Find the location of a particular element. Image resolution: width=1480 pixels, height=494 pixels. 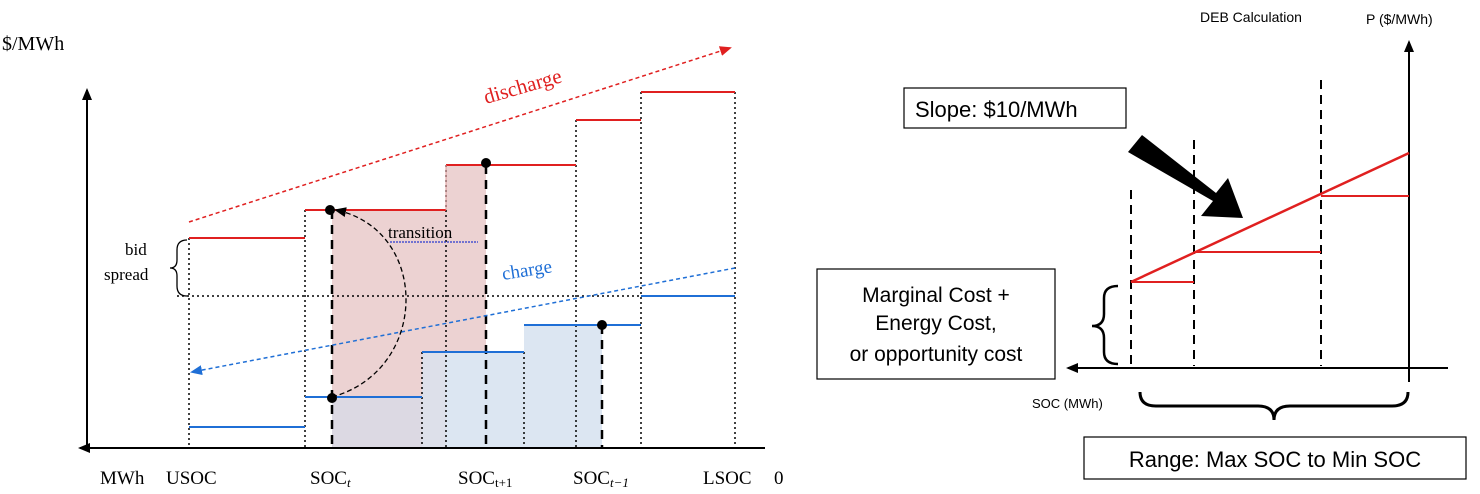

charge-trend-arrow is located at coordinates (463, 321).